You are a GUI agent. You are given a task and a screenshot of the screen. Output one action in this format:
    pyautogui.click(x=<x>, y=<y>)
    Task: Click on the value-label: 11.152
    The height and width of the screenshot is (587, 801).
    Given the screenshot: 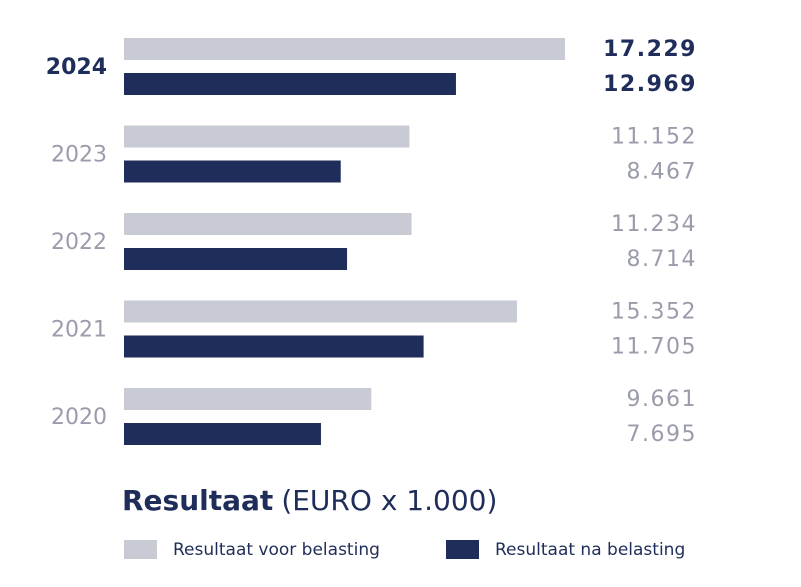 What is the action you would take?
    pyautogui.click(x=654, y=137)
    